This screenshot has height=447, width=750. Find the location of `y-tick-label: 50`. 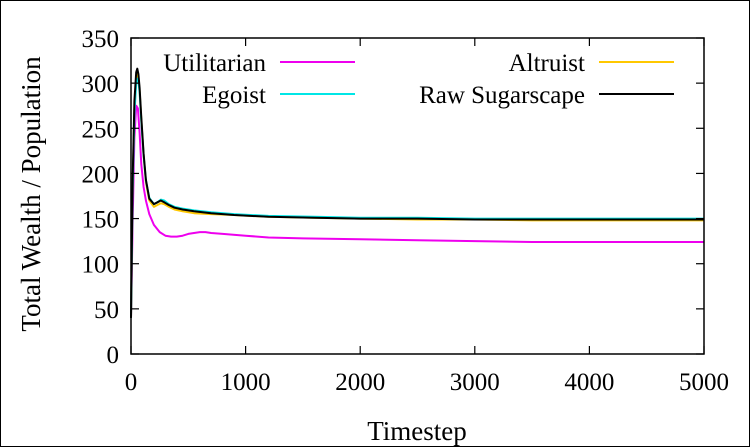

y-tick-label: 50 is located at coordinates (106, 310).